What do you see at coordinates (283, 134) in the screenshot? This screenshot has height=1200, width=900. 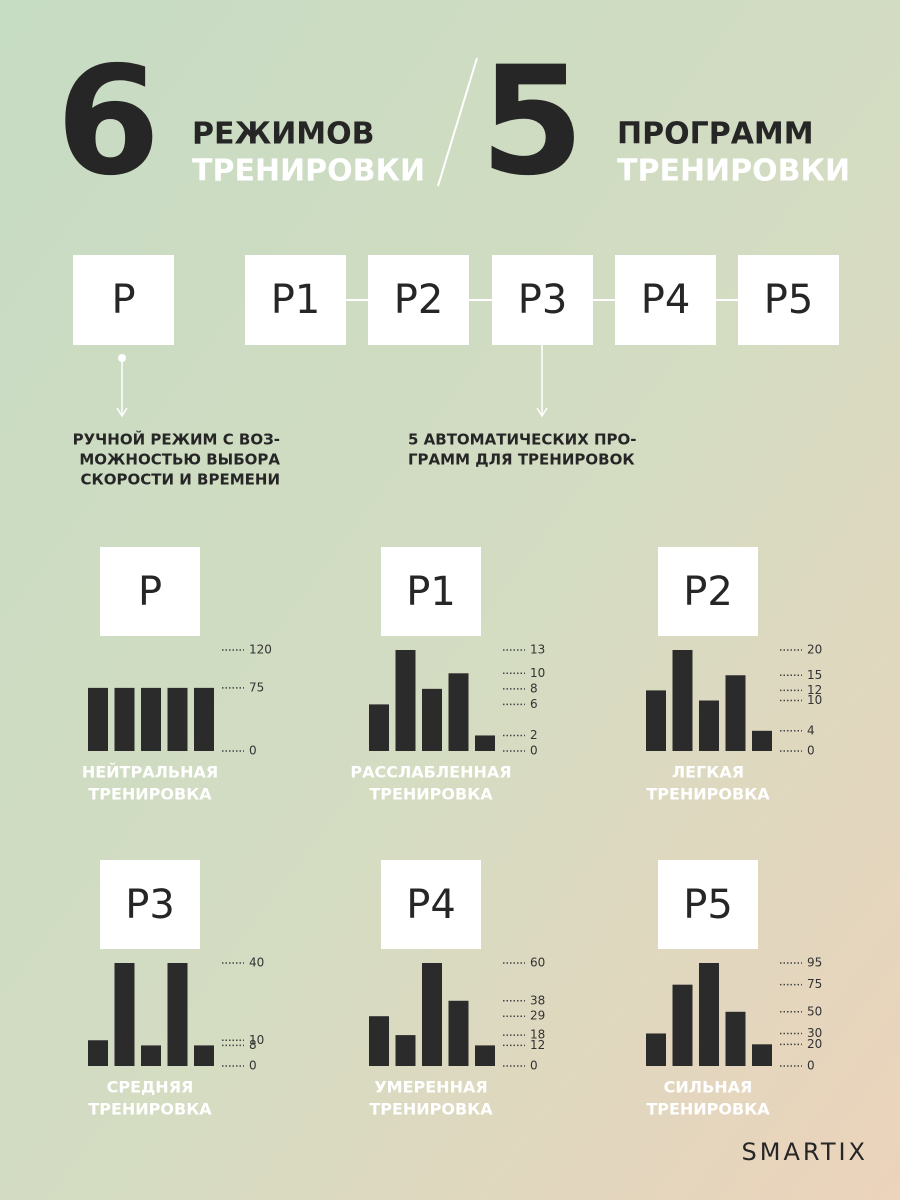 I see `header-line: РЕЖИМОВ` at bounding box center [283, 134].